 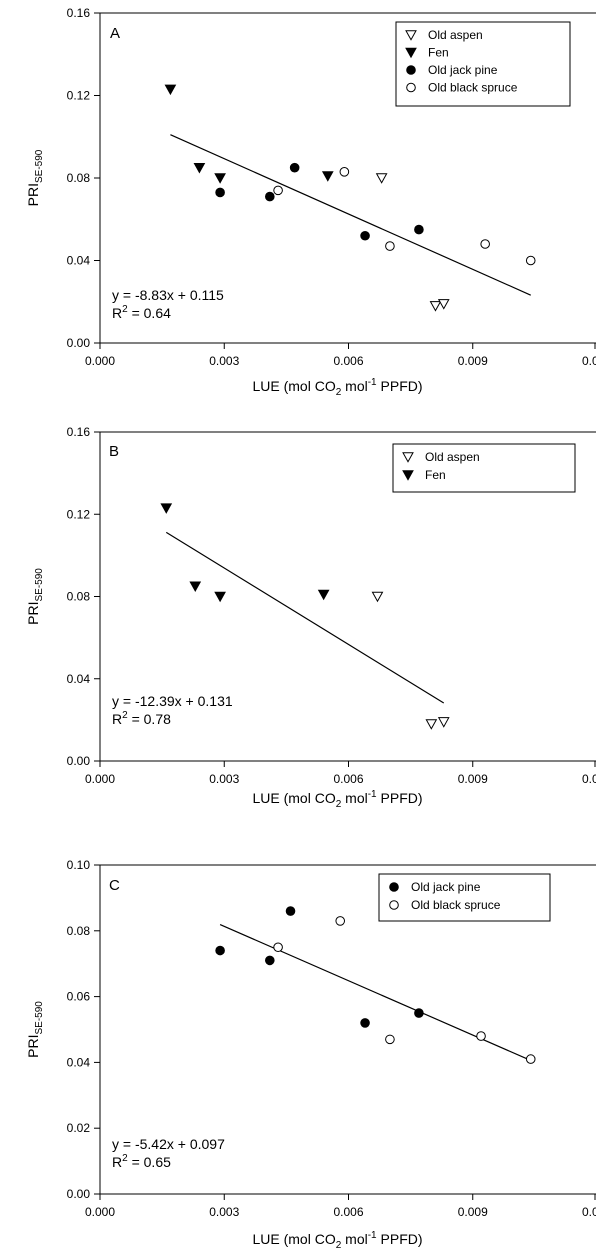 I want to click on y-tick-label: 0.12, so click(x=79, y=514).